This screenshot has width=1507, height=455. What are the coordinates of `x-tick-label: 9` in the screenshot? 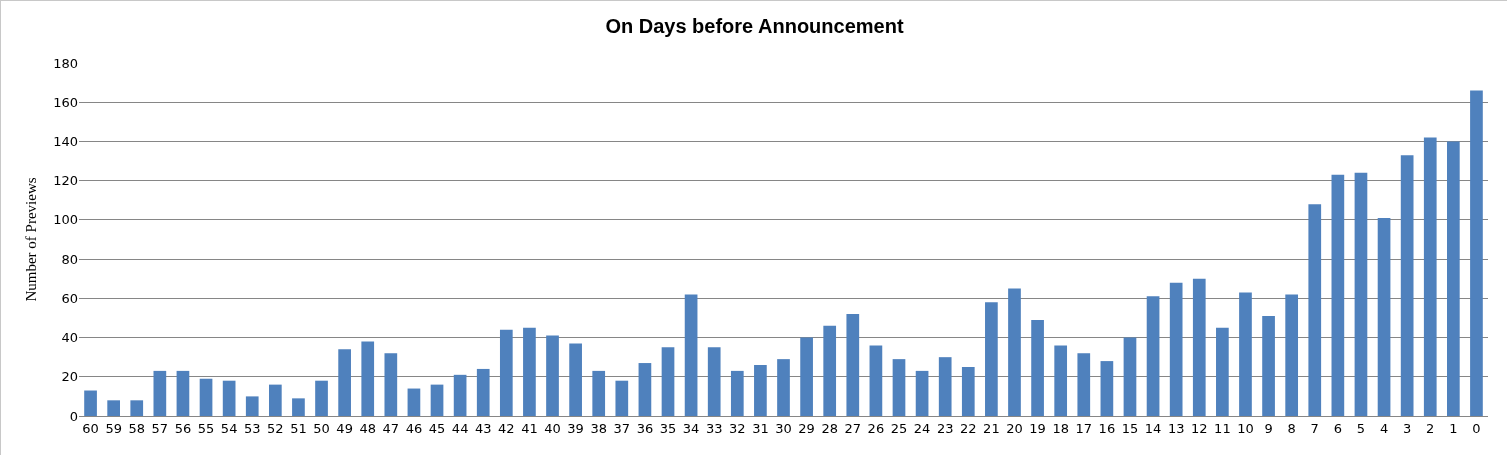 It's located at (1268, 428).